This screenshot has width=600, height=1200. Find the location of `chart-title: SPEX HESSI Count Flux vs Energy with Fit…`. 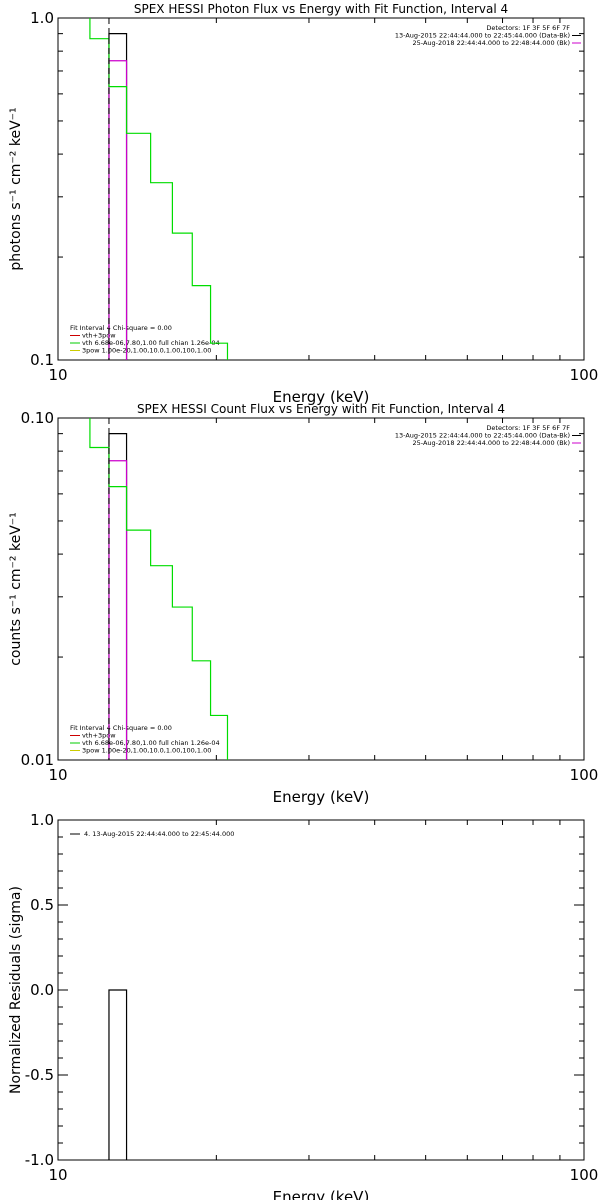

chart-title: SPEX HESSI Count Flux vs Energy with Fit… is located at coordinates (321, 409).